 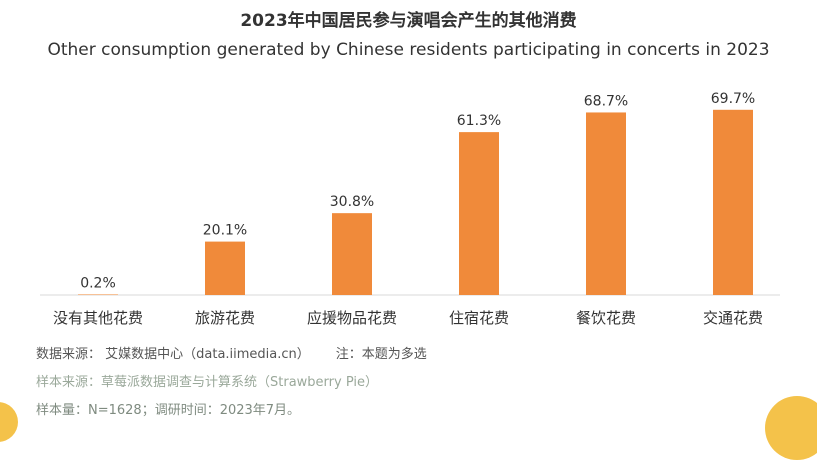 What do you see at coordinates (381, 354) in the screenshot?
I see `note-text: 注：本题为多选` at bounding box center [381, 354].